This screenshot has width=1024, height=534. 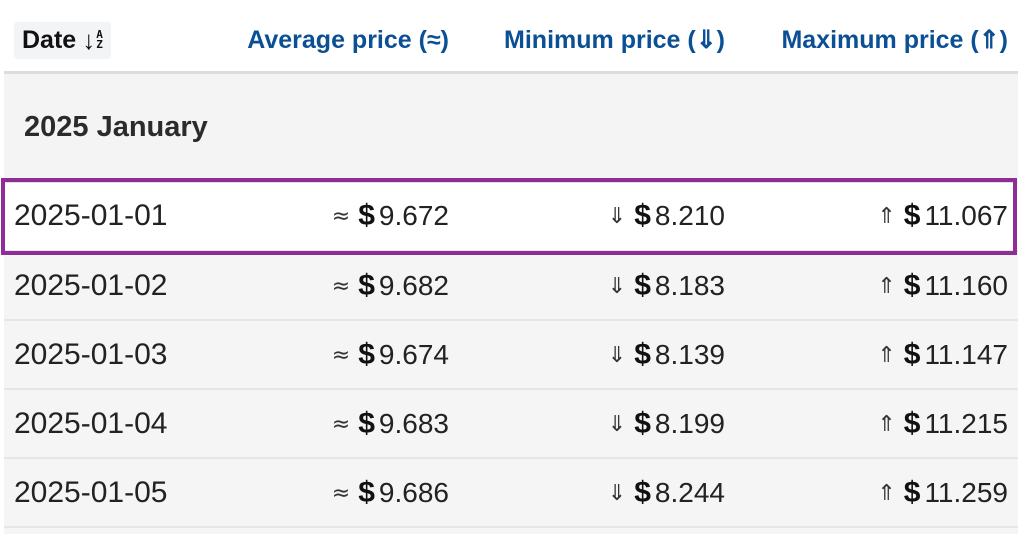 I want to click on minimum-price-cell: ⇓ $8.210, so click(x=597, y=217).